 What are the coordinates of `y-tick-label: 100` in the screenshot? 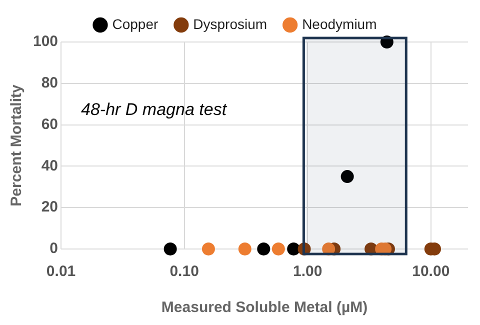 It's located at (45, 41).